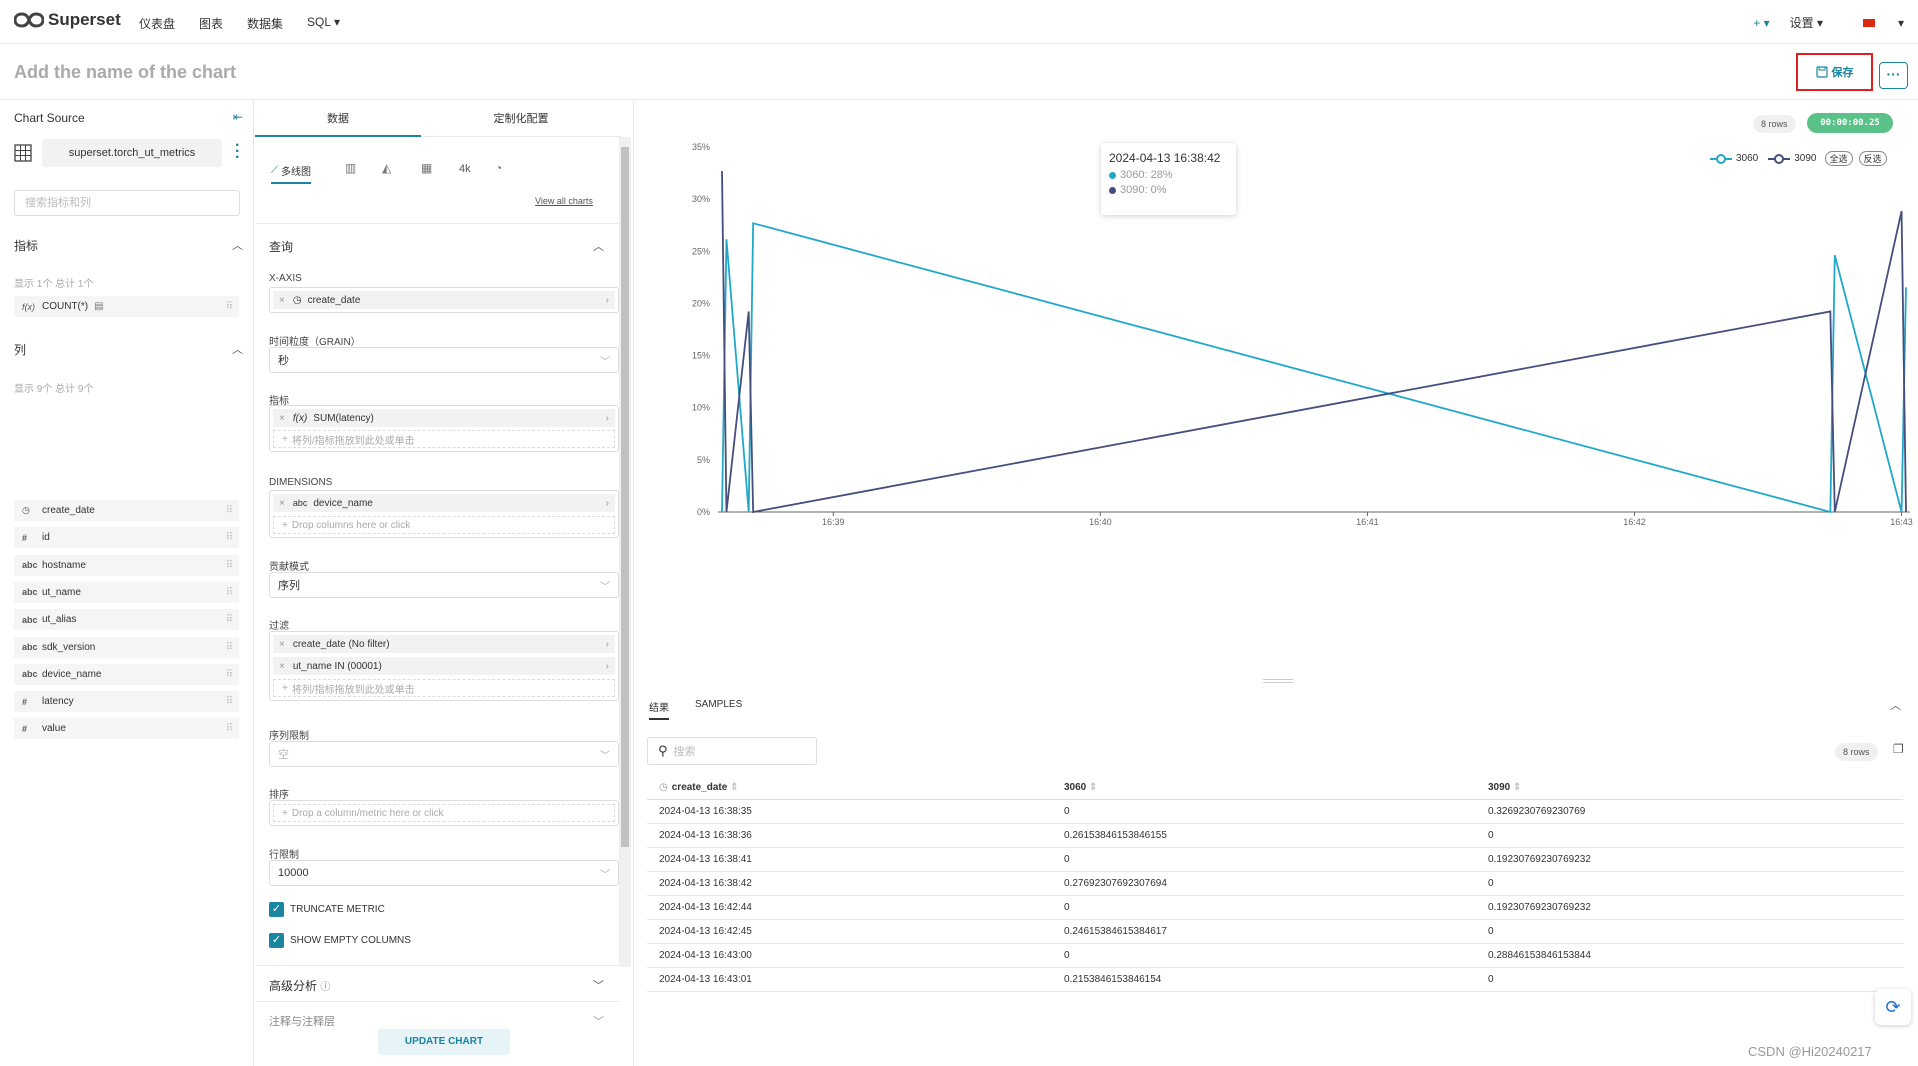 This screenshot has height=1066, width=1918. I want to click on column-item: abc hostname ⠿, so click(126, 565).